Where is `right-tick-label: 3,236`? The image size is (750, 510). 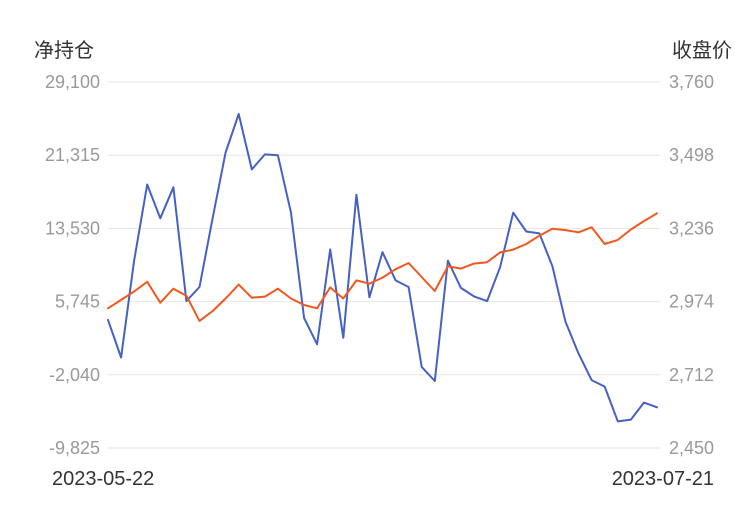 right-tick-label: 3,236 is located at coordinates (691, 228).